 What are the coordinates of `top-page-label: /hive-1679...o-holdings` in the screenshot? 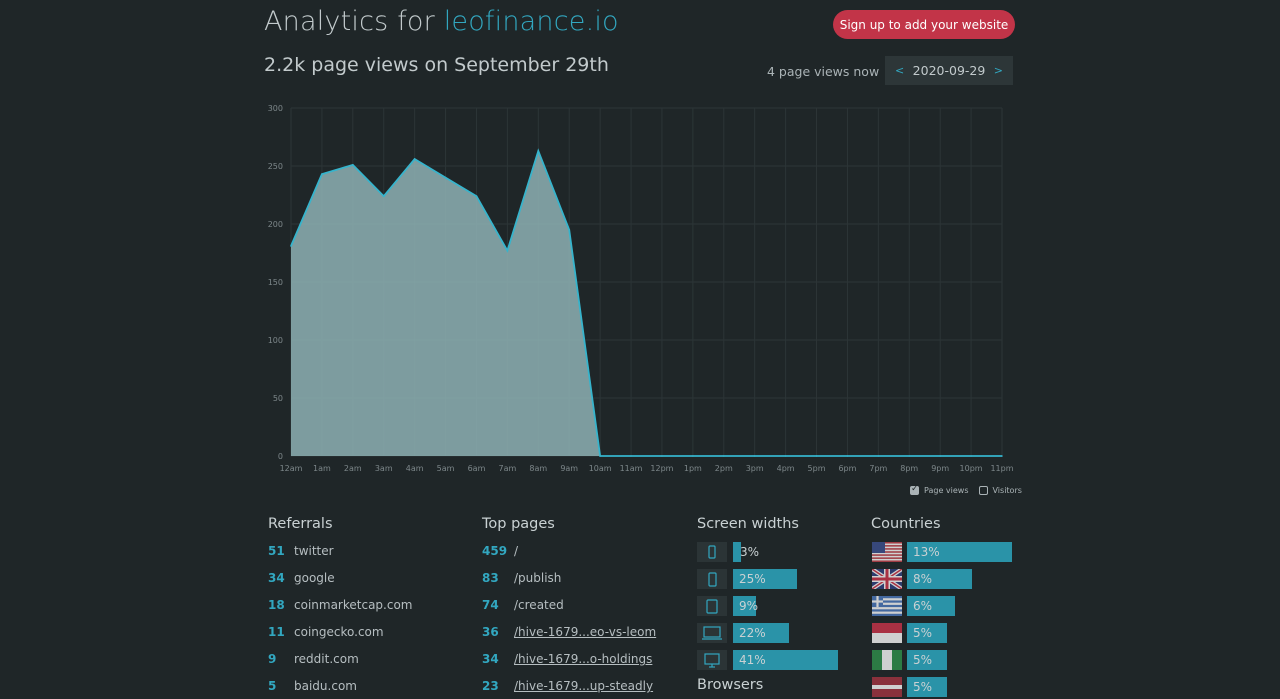 It's located at (583, 659).